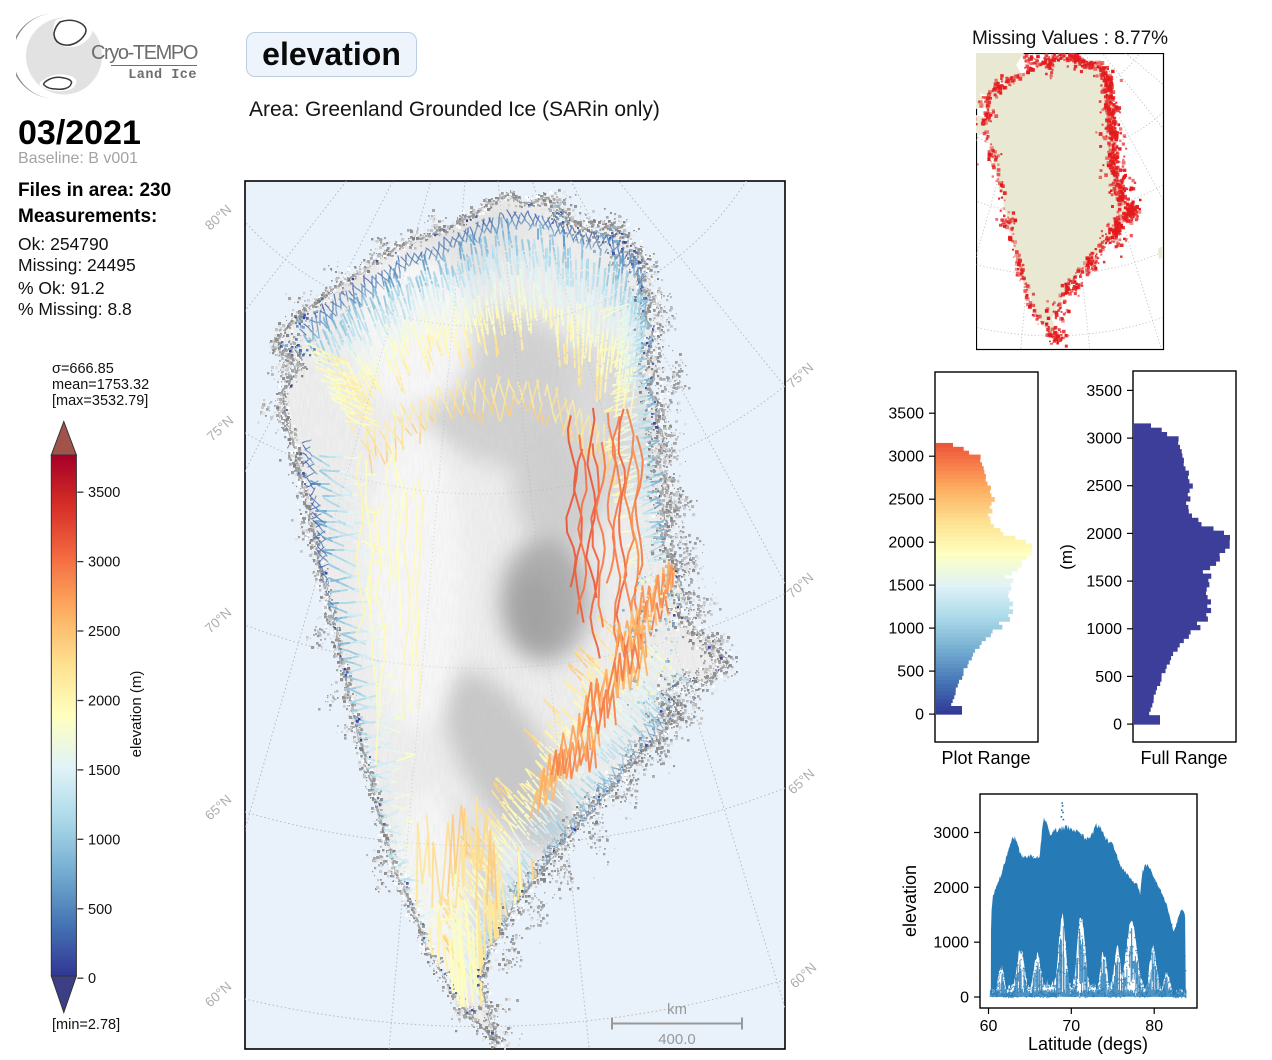 The height and width of the screenshot is (1060, 1272). Describe the element at coordinates (677, 1009) in the screenshot. I see `svg-text: km` at that location.